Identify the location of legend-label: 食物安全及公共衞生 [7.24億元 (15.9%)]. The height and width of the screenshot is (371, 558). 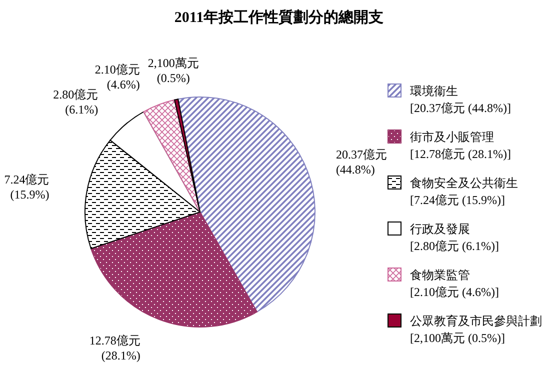
(464, 191).